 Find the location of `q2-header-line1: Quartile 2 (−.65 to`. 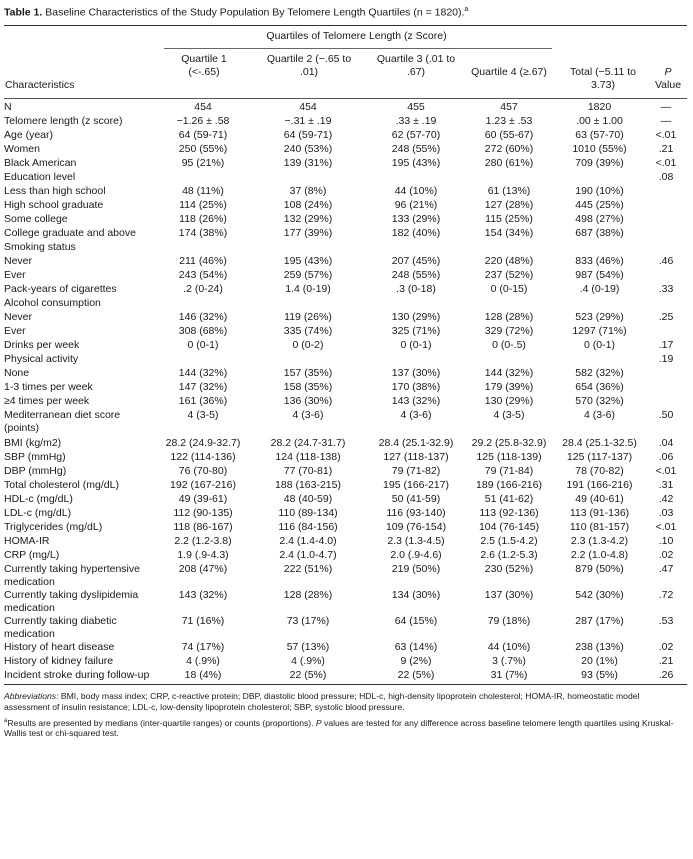

q2-header-line1: Quartile 2 (−.65 to is located at coordinates (309, 58).